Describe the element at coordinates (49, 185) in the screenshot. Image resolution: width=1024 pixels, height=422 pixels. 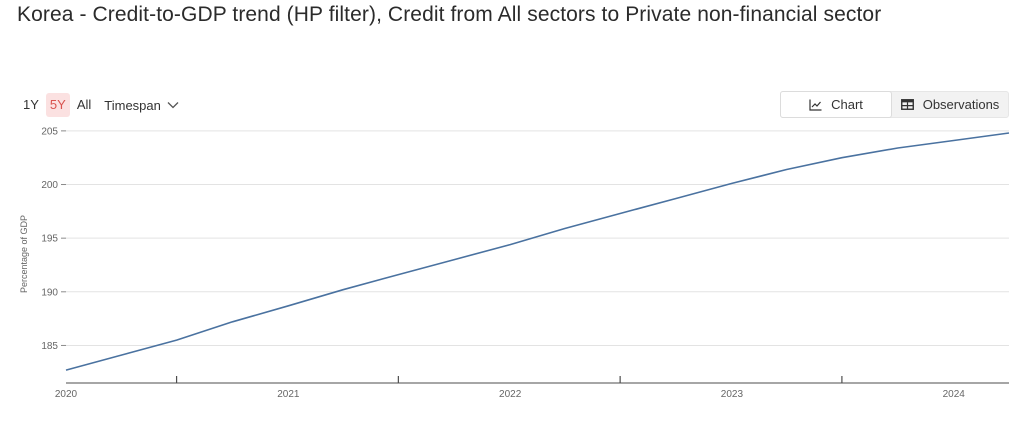
I see `y-tick-label: 200` at that location.